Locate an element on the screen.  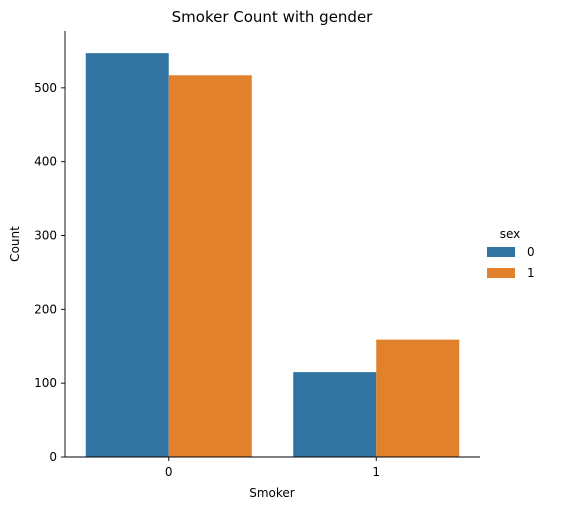
y-tick-label: 100 is located at coordinates (45, 383).